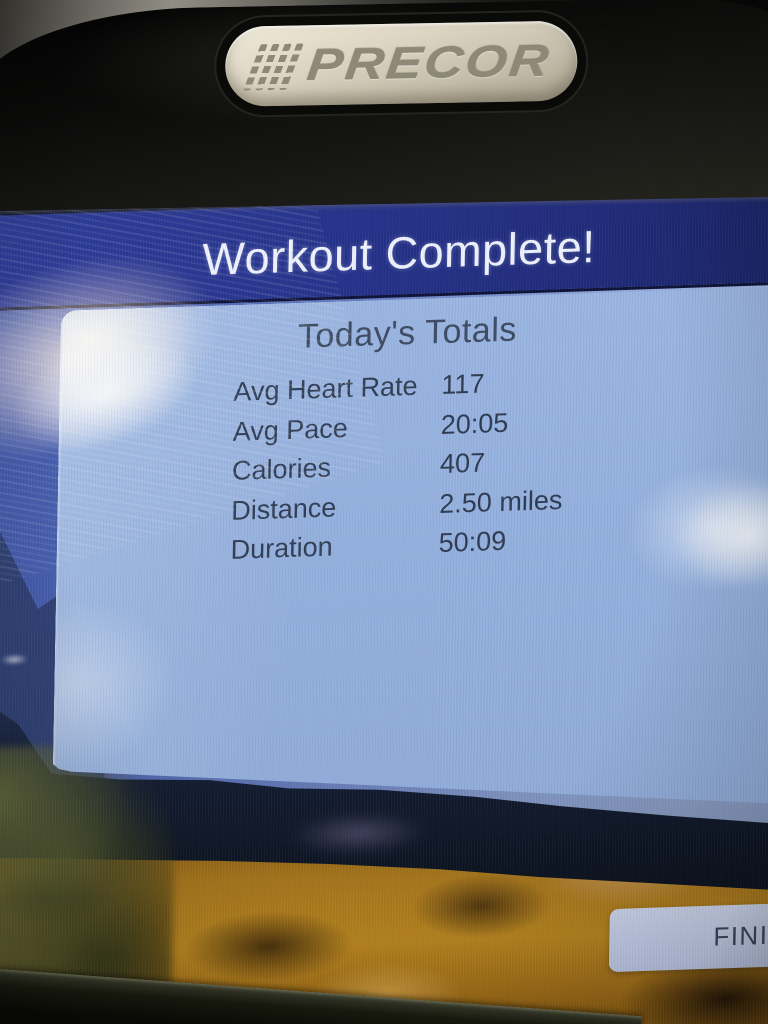 The image size is (768, 1024). Describe the element at coordinates (472, 541) in the screenshot. I see `stat-value: 50:09` at that location.